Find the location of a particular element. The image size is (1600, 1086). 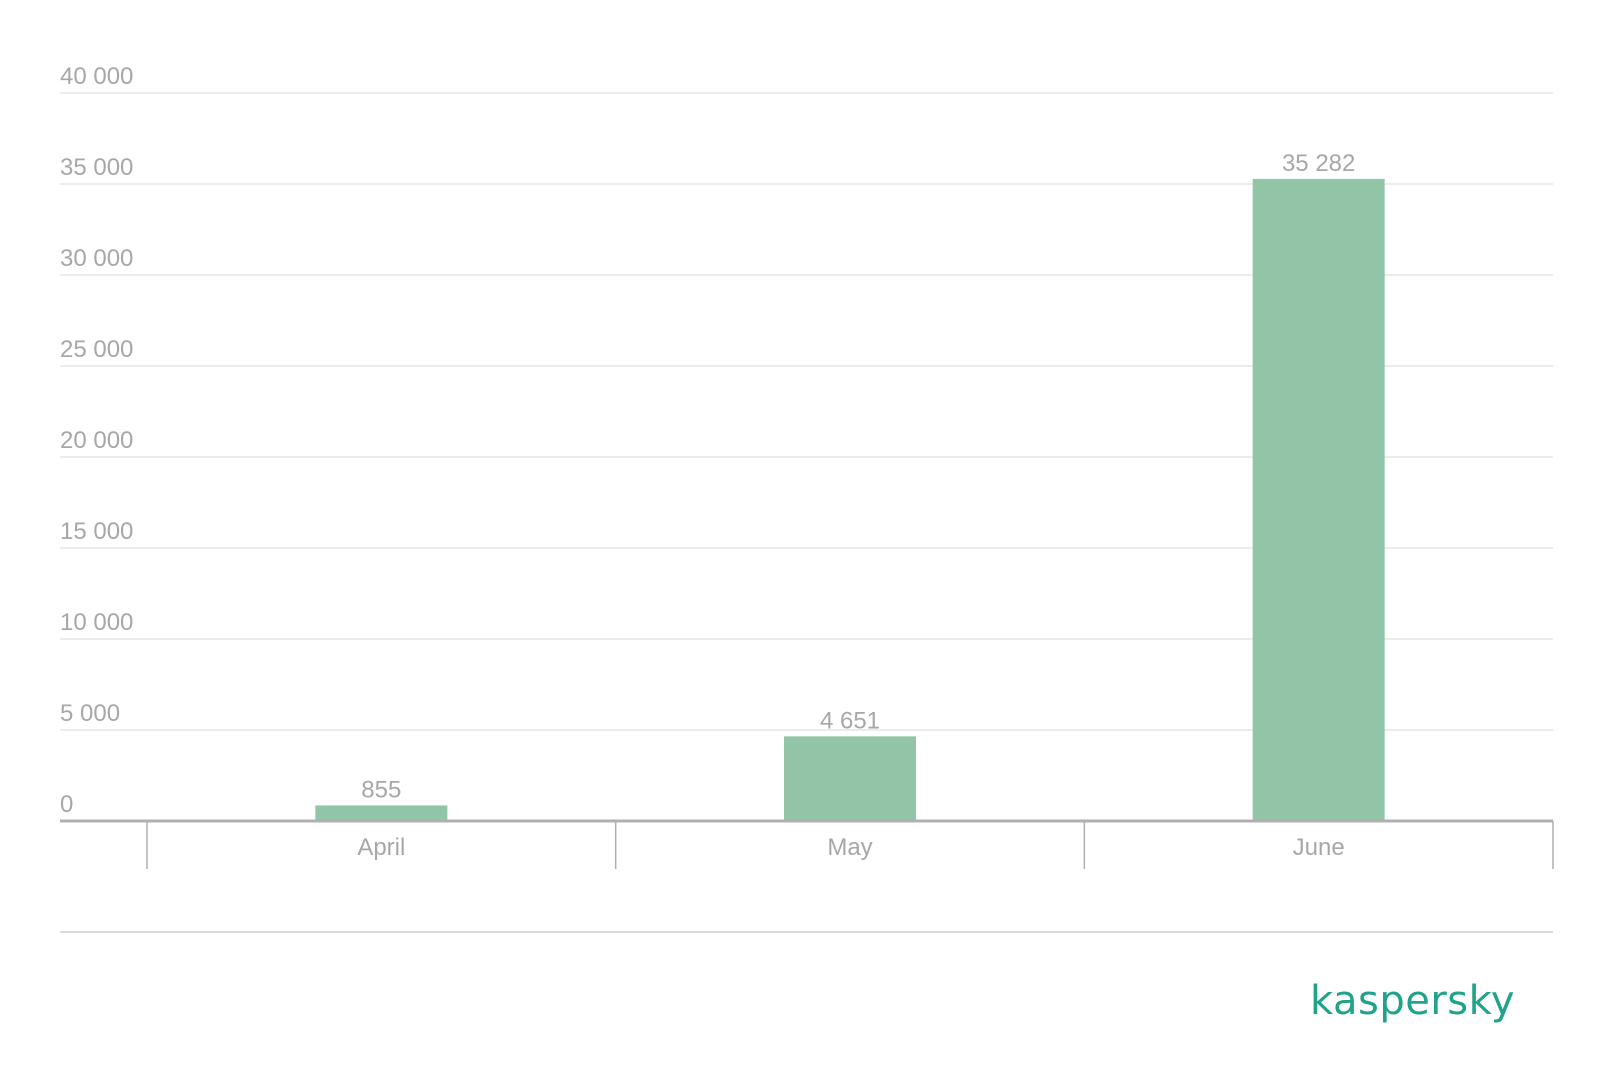

data-label: 4 651 is located at coordinates (850, 720).